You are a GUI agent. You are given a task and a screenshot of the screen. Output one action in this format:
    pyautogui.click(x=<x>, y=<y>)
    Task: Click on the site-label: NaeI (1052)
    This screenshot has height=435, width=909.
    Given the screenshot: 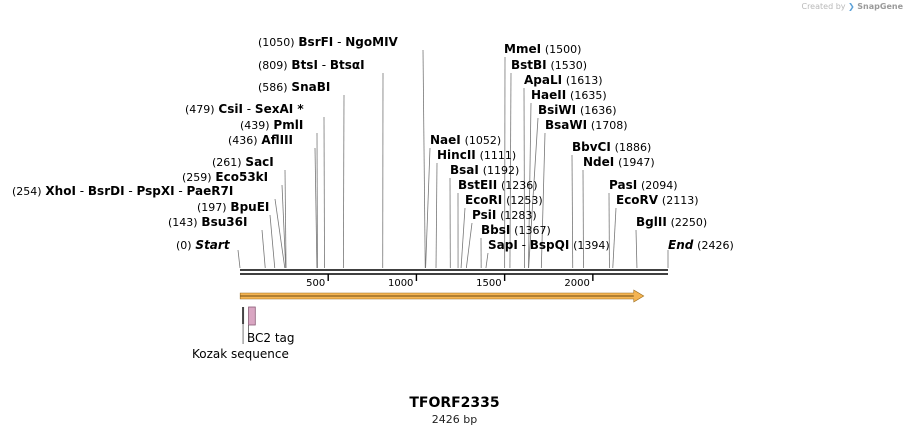 What is the action you would take?
    pyautogui.click(x=465, y=140)
    